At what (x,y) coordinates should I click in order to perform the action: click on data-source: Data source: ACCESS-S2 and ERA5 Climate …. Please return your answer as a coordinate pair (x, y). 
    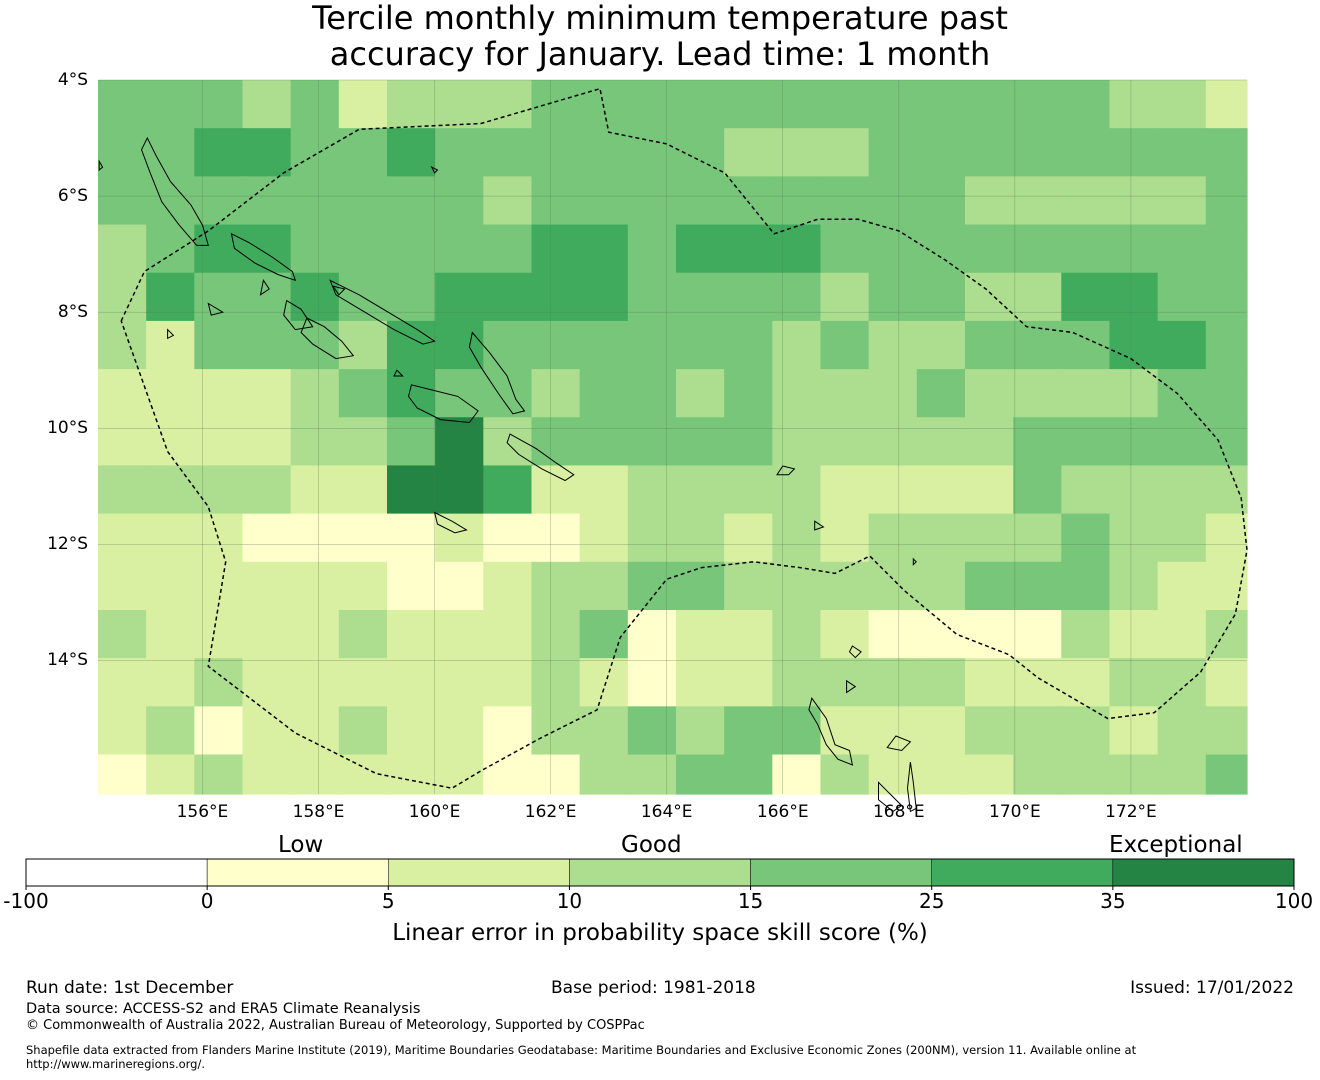
    Looking at the image, I should click on (223, 1009).